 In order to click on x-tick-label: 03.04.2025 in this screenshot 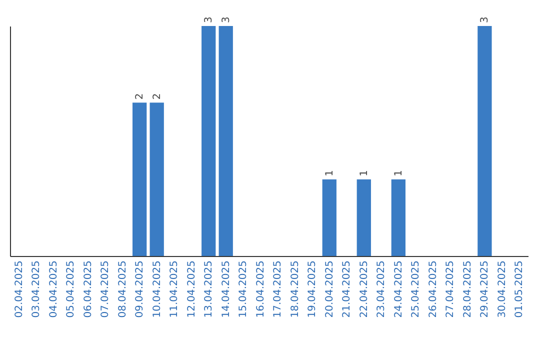, I will do `click(36, 289)`.